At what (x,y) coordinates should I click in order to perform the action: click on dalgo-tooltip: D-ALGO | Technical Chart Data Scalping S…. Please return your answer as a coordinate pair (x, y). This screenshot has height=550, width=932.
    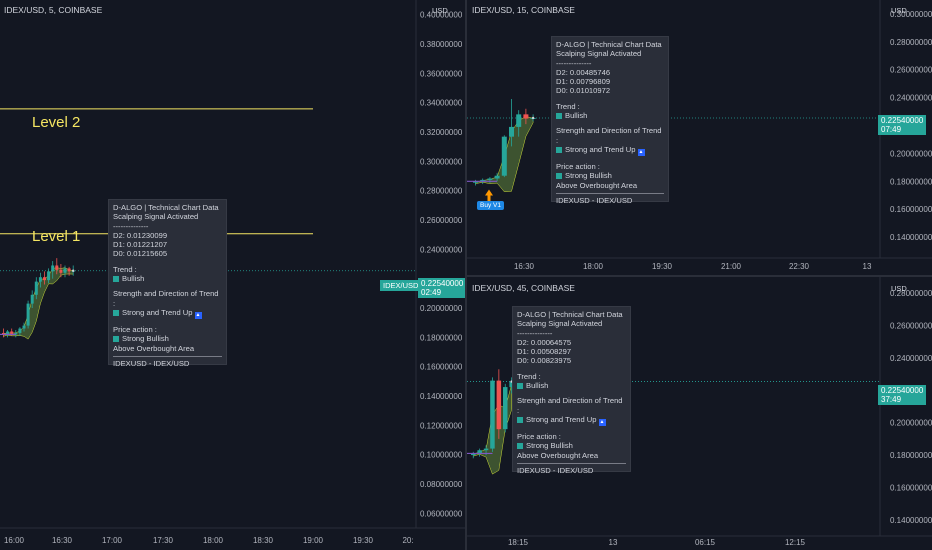
    Looking at the image, I should click on (571, 390).